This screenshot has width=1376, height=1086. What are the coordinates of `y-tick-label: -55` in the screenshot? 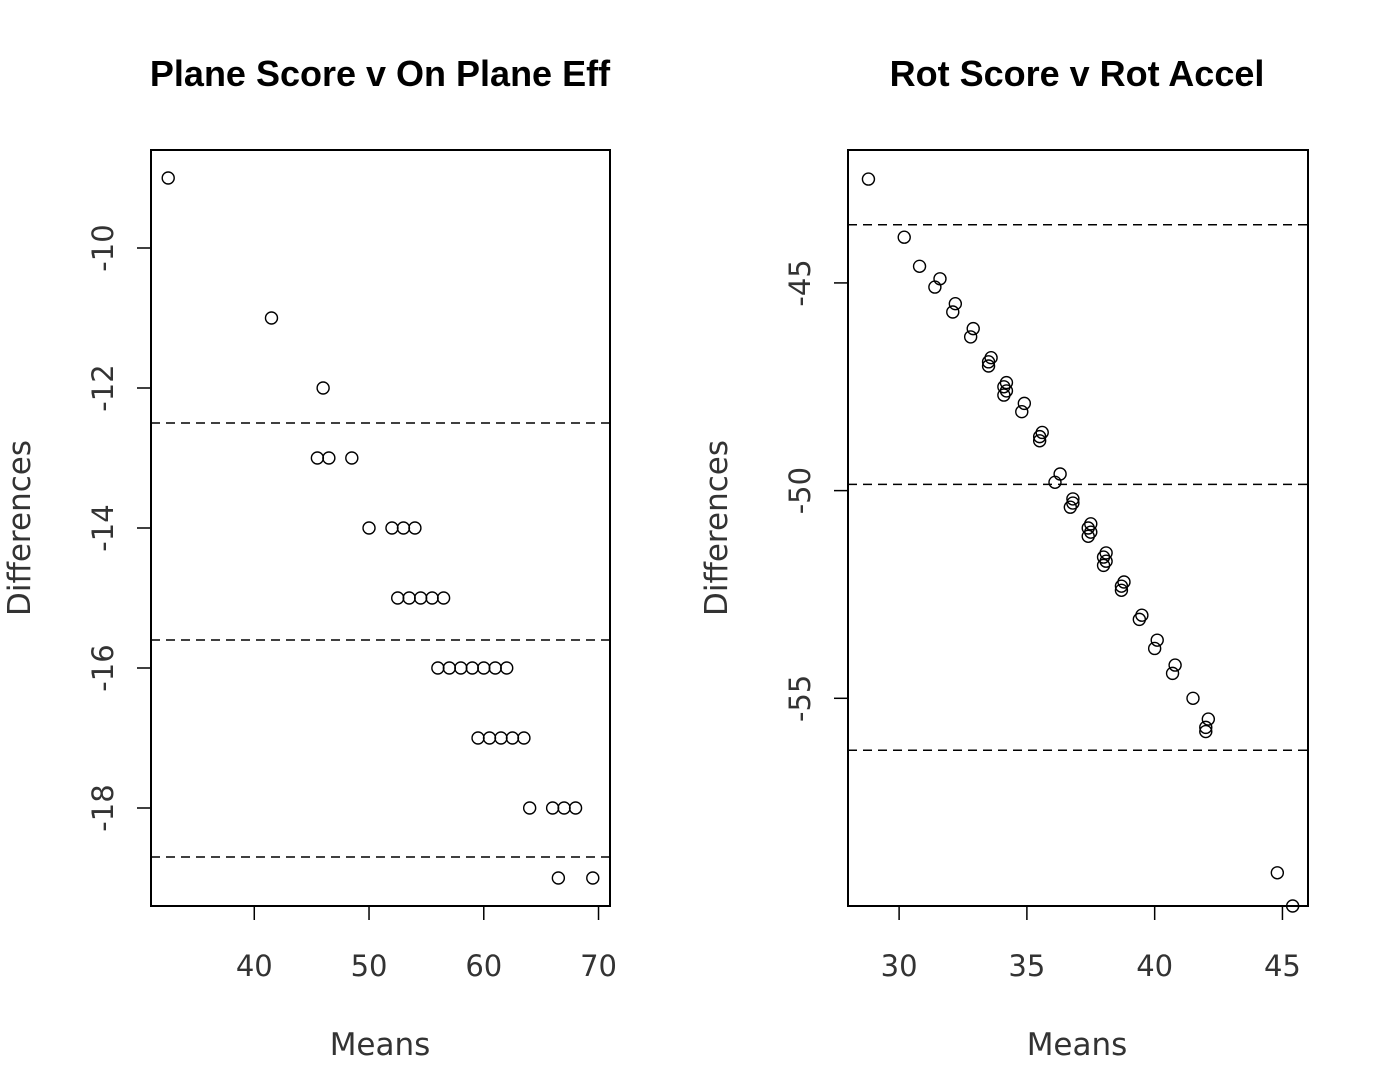 It's located at (800, 698).